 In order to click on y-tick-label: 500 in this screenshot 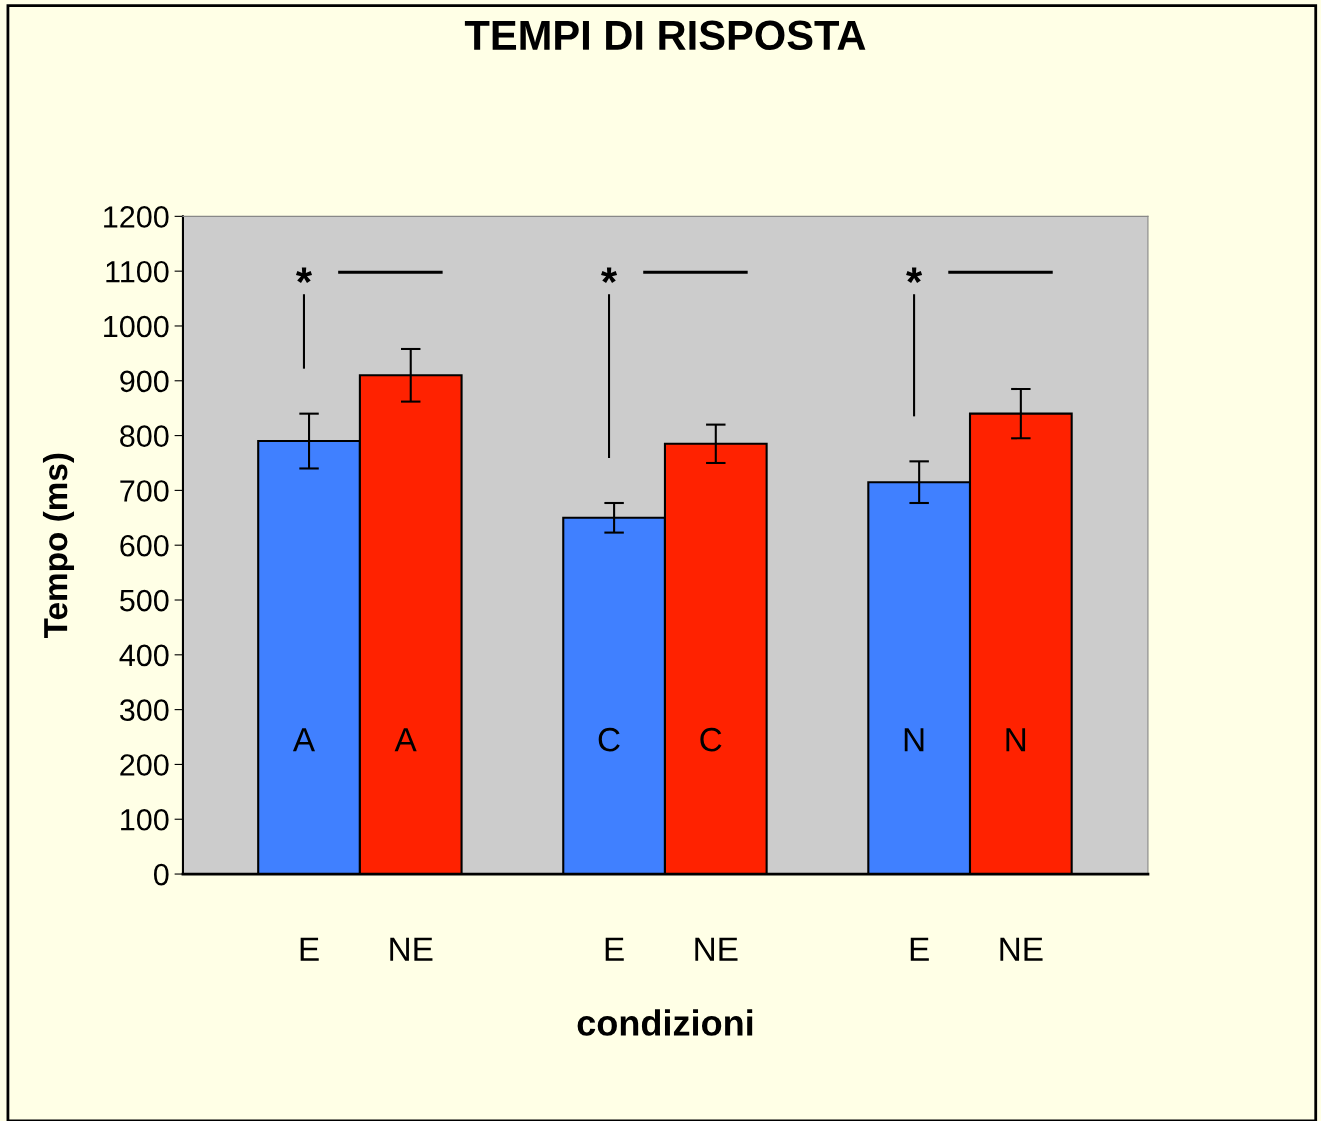, I will do `click(144, 600)`.